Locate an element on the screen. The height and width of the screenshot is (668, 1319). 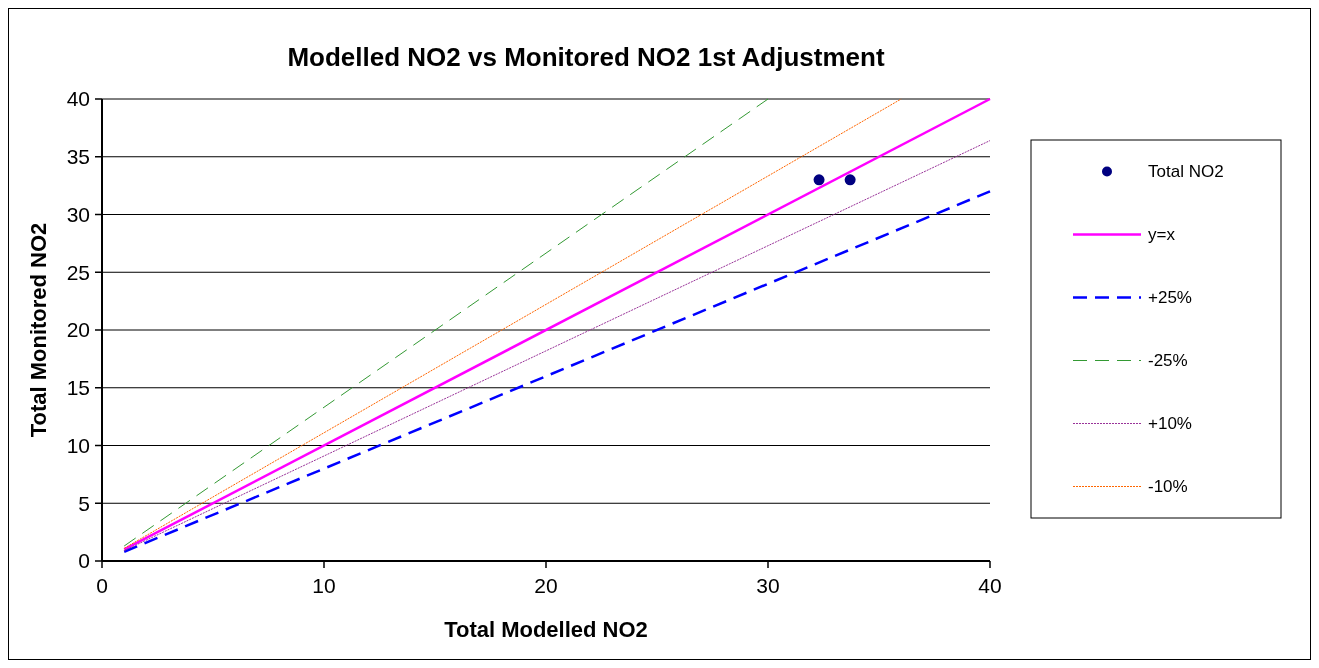
x-tick-label: 40 is located at coordinates (990, 585).